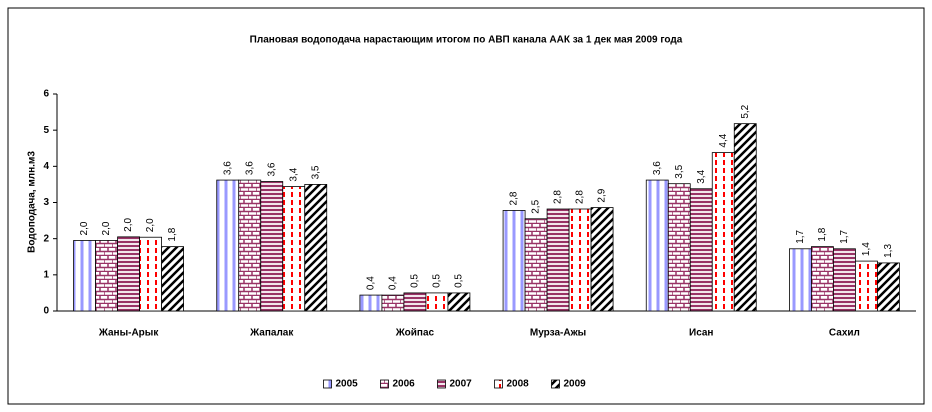 Image resolution: width=932 pixels, height=412 pixels. Describe the element at coordinates (404, 384) in the screenshot. I see `legend-label: 2006` at that location.